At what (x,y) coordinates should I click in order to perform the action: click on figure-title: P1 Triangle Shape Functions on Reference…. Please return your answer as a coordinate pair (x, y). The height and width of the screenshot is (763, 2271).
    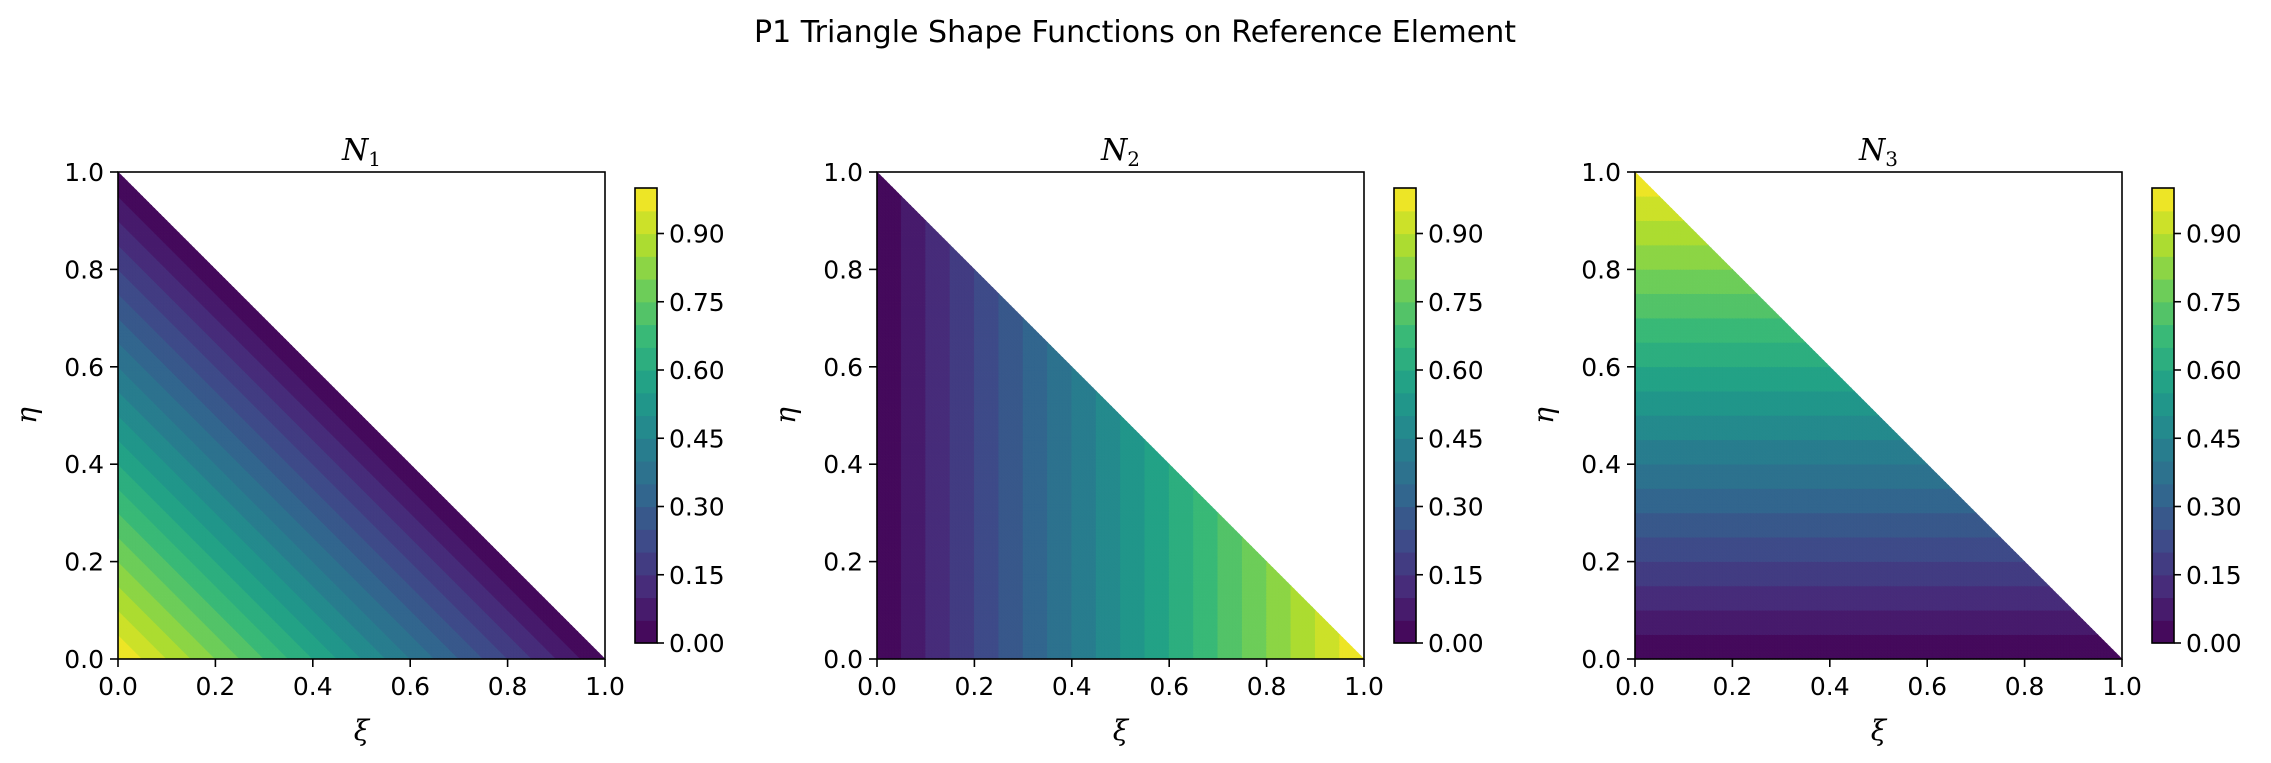
    Looking at the image, I should click on (1135, 32).